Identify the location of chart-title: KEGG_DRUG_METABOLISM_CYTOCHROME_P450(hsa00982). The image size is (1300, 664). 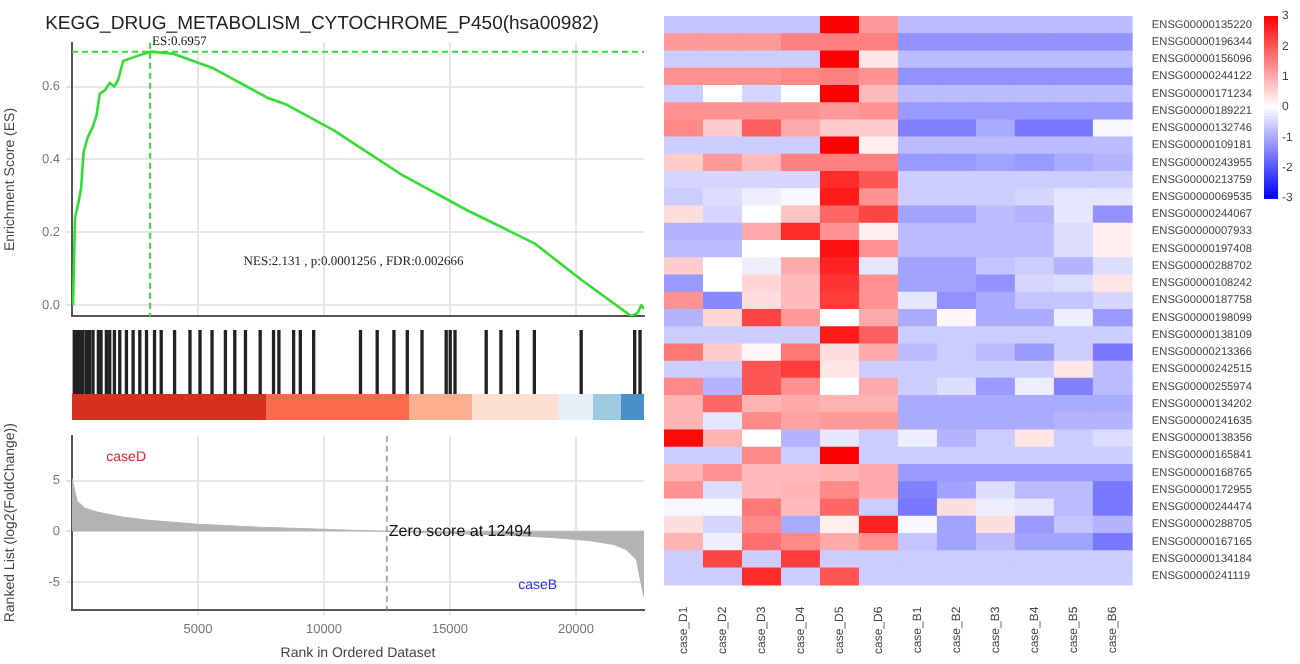
(322, 23).